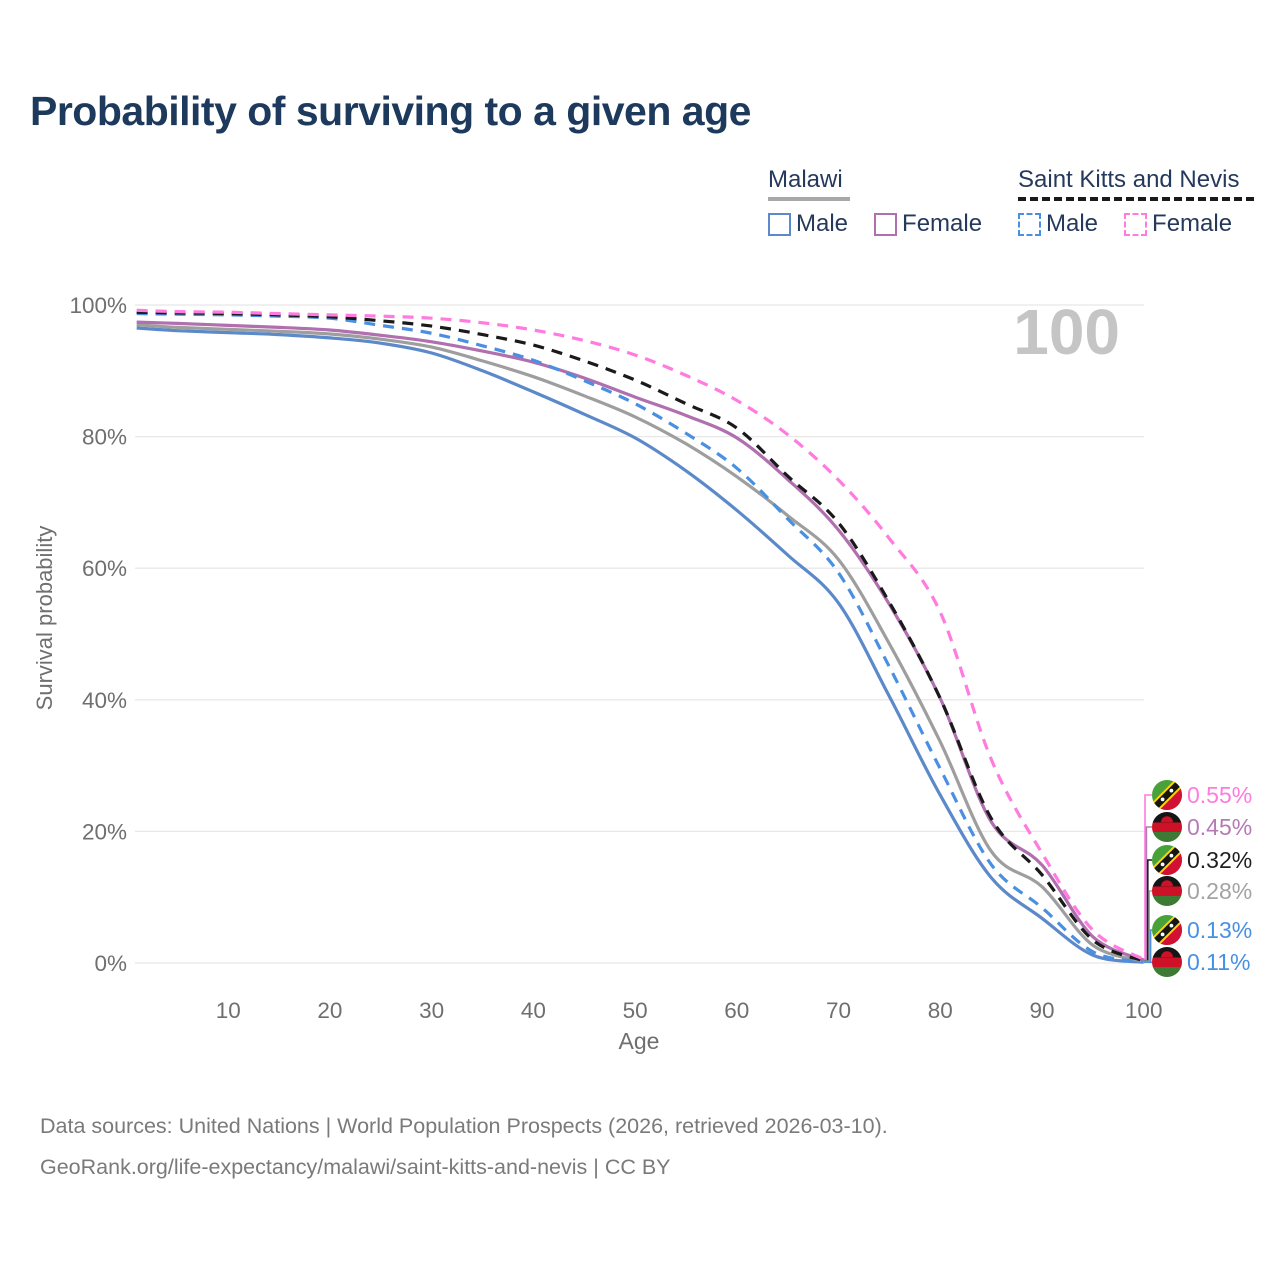  What do you see at coordinates (1144, 1010) in the screenshot?
I see `x-tick-label: 100` at bounding box center [1144, 1010].